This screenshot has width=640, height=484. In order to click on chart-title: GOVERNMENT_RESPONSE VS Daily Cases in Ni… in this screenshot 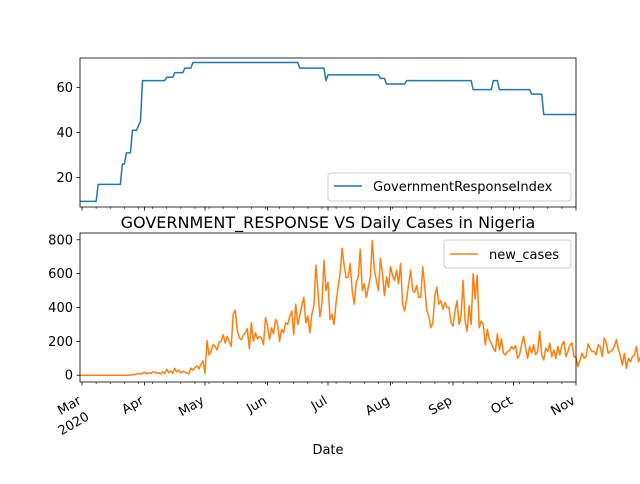, I will do `click(328, 223)`.